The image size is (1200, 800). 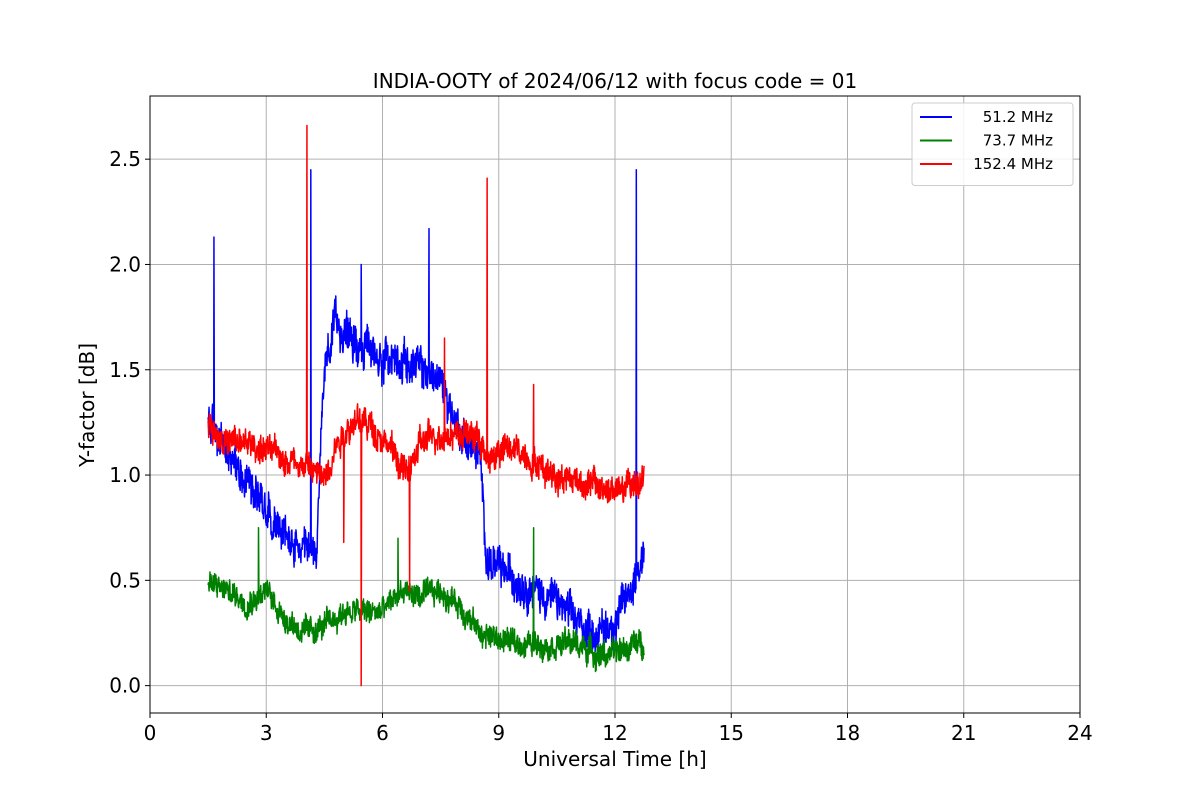 What do you see at coordinates (150, 733) in the screenshot?
I see `x-tick-label: 0` at bounding box center [150, 733].